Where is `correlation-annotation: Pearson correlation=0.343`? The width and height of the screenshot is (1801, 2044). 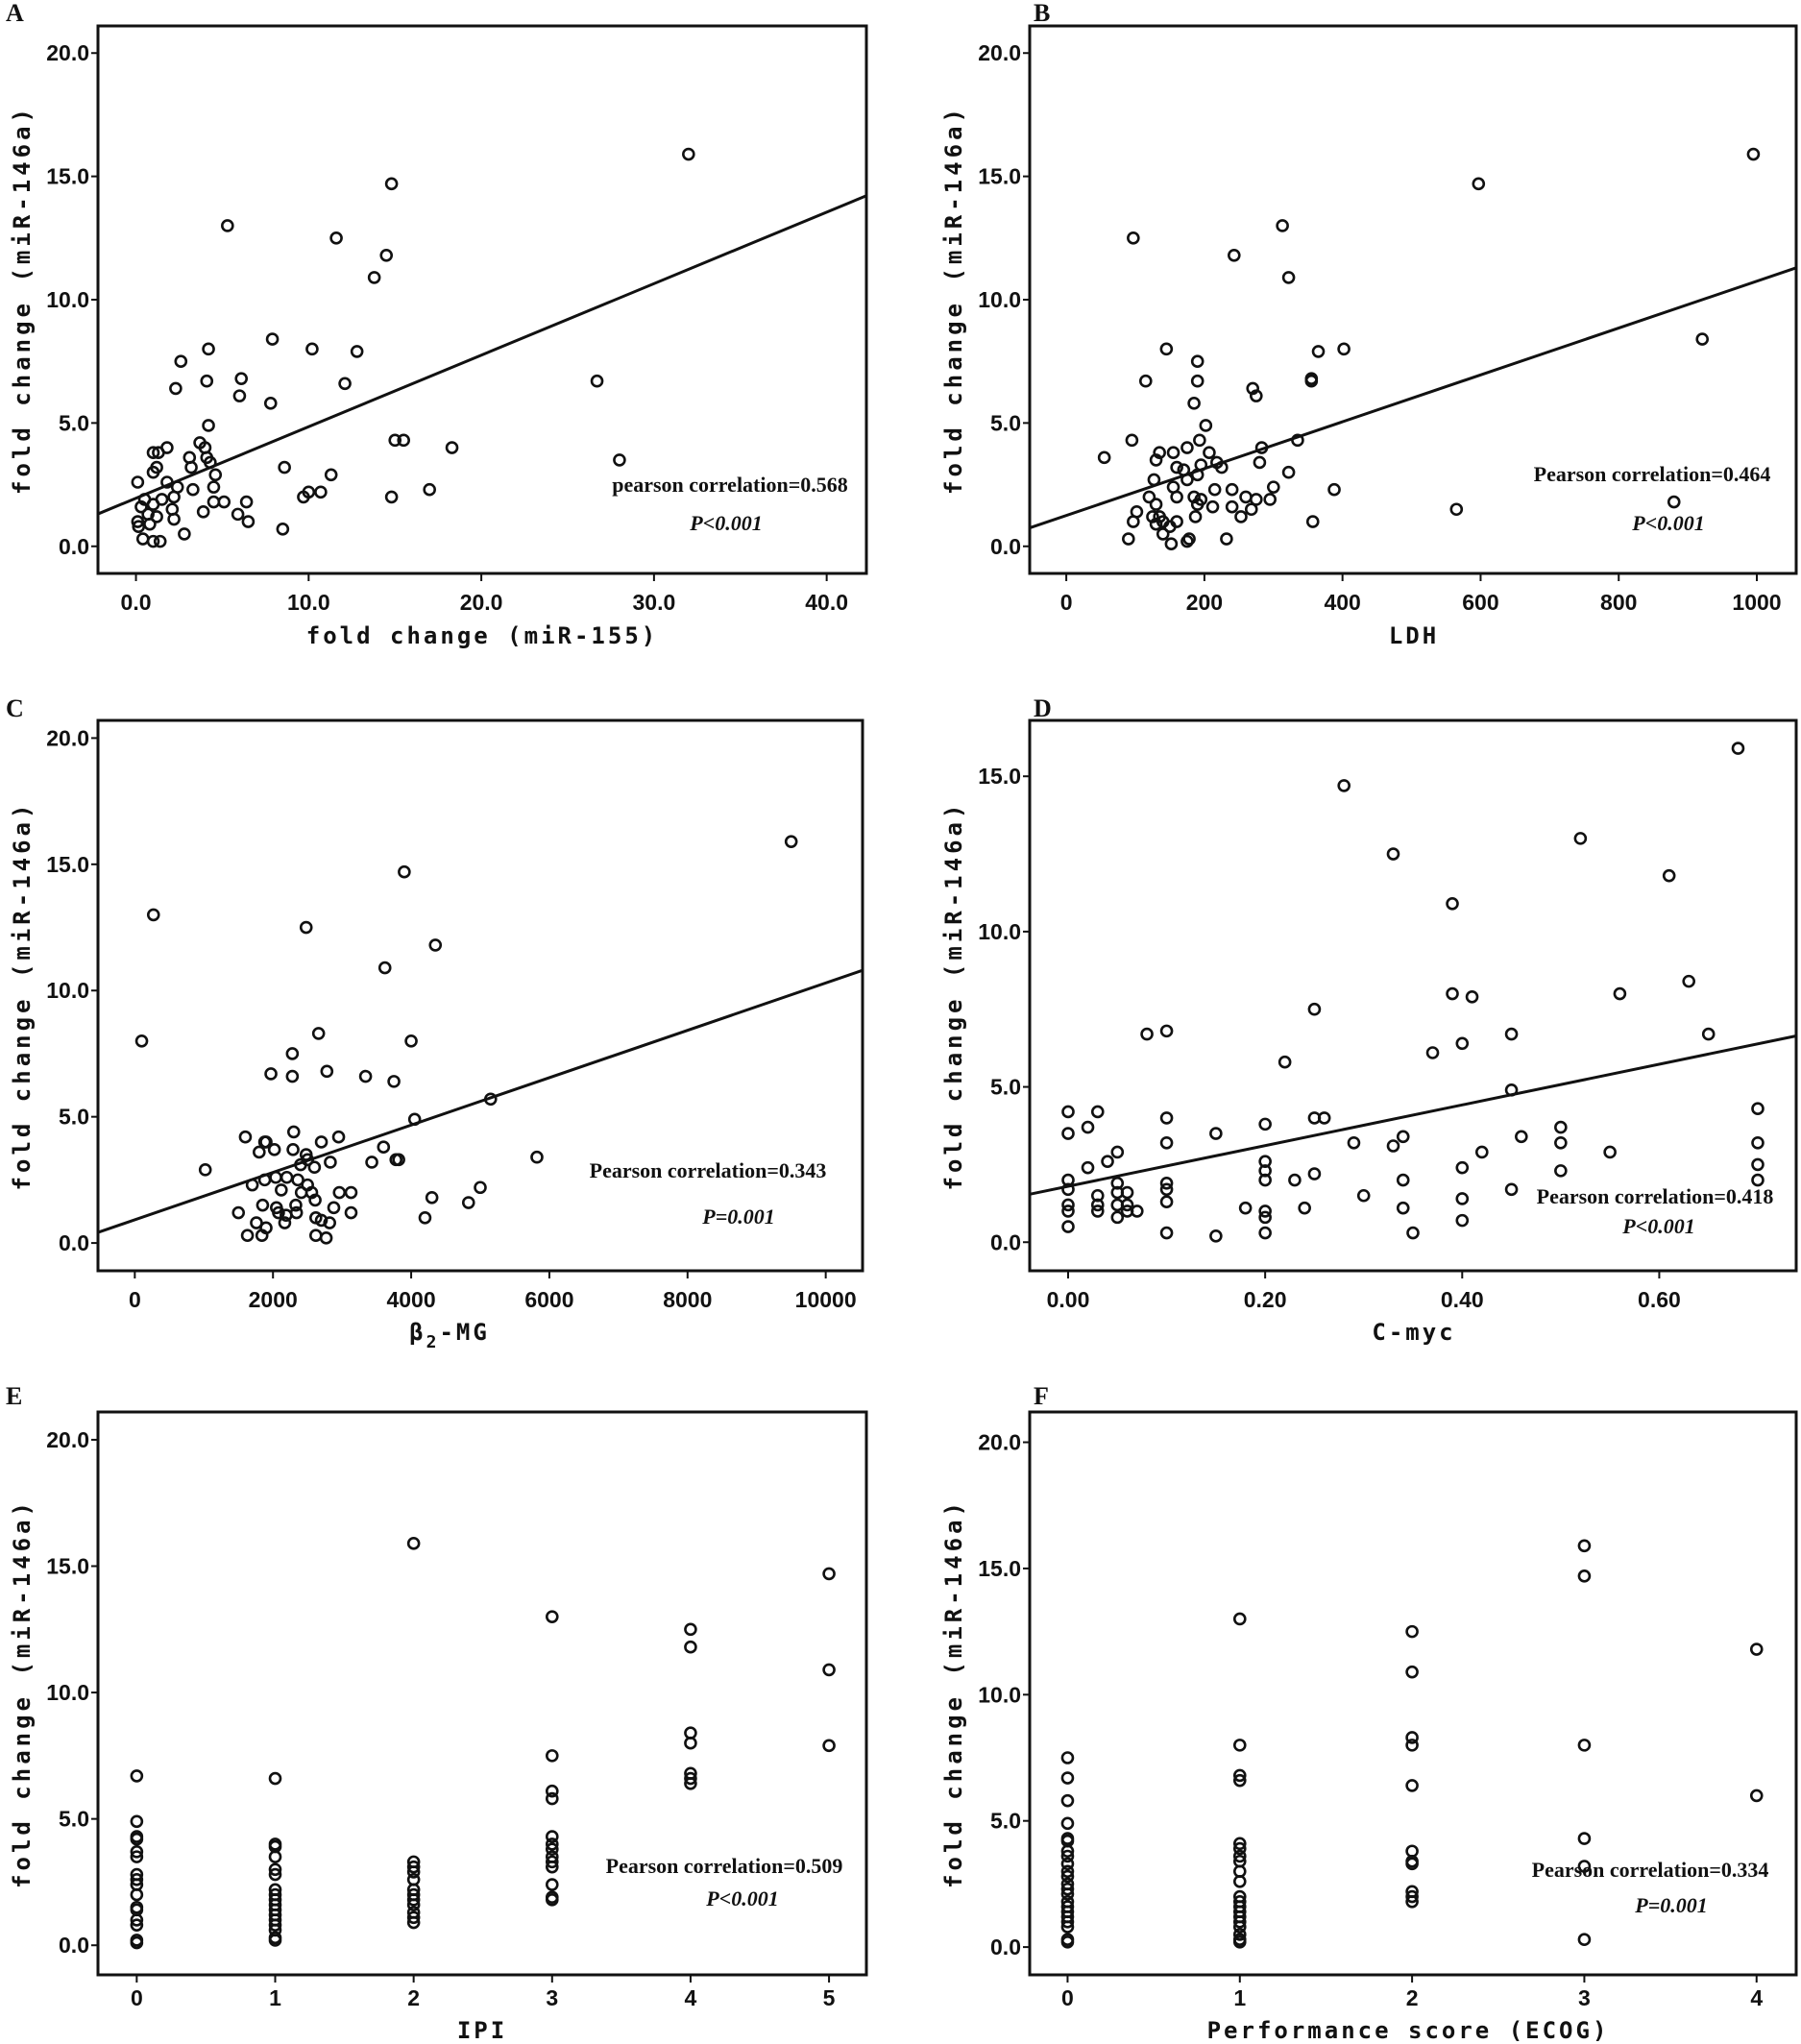 correlation-annotation: Pearson correlation=0.343 is located at coordinates (708, 1170).